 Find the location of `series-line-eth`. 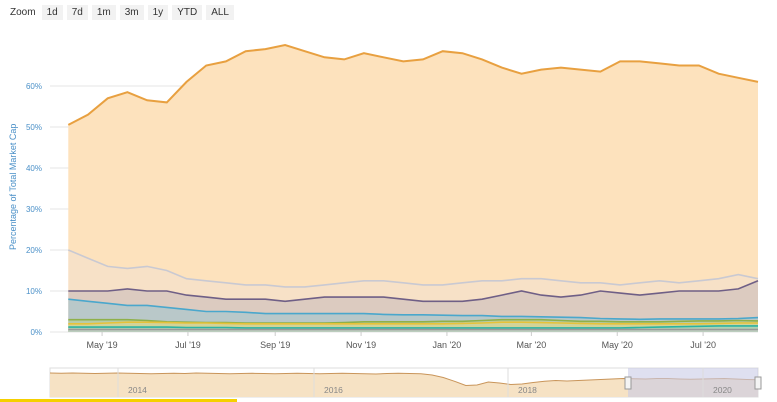

series-line-eth is located at coordinates (413, 268).